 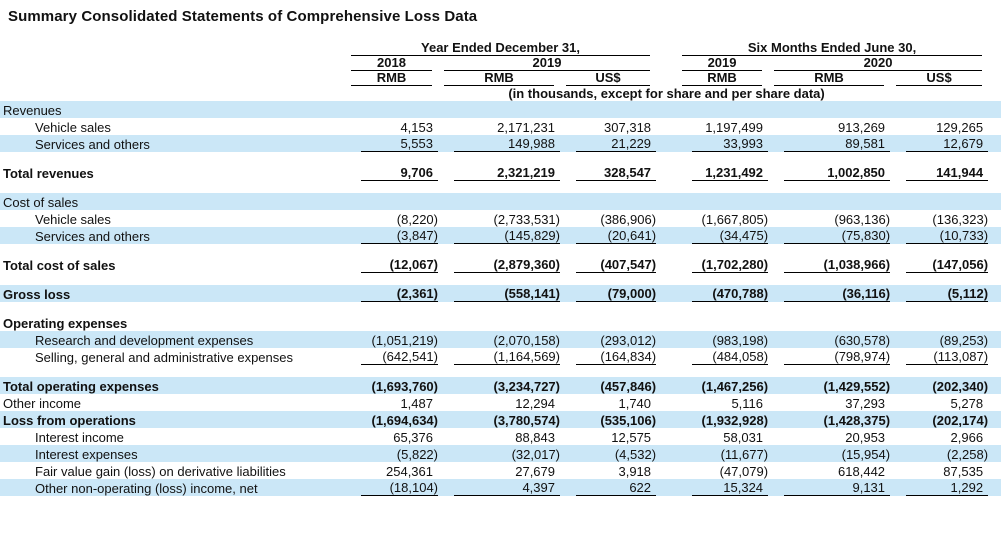 What do you see at coordinates (862, 219) in the screenshot?
I see `cell-value: (963,136)` at bounding box center [862, 219].